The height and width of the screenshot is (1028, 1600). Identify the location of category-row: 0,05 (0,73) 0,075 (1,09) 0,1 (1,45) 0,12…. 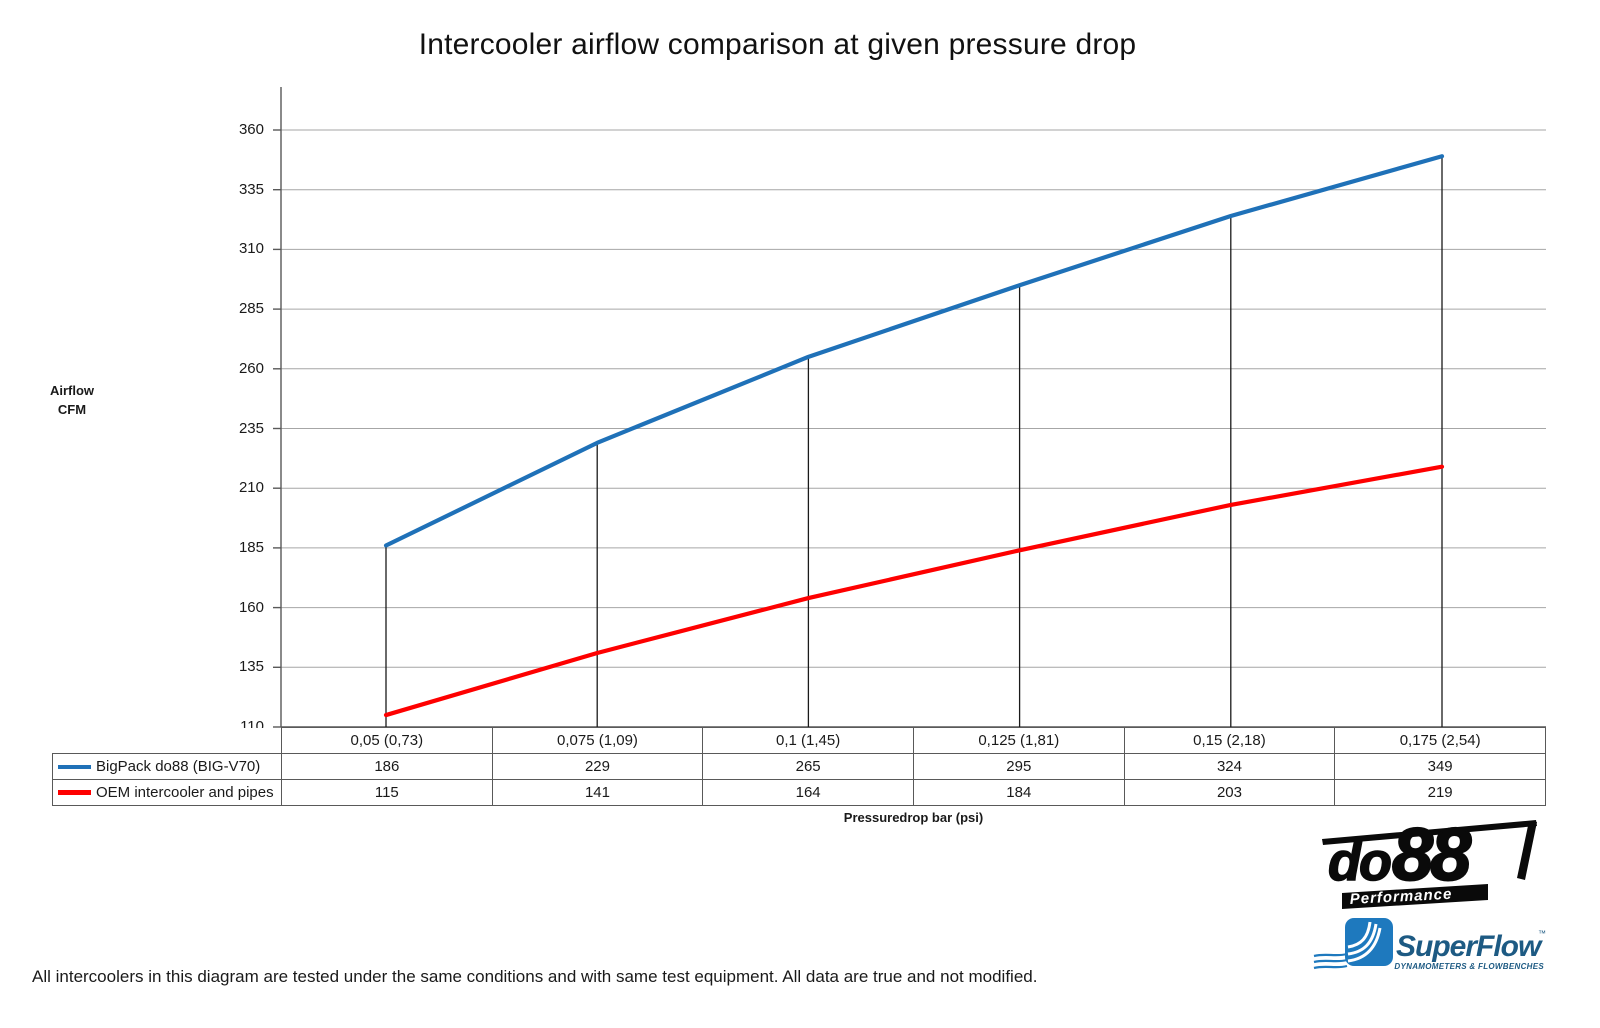
(799, 740).